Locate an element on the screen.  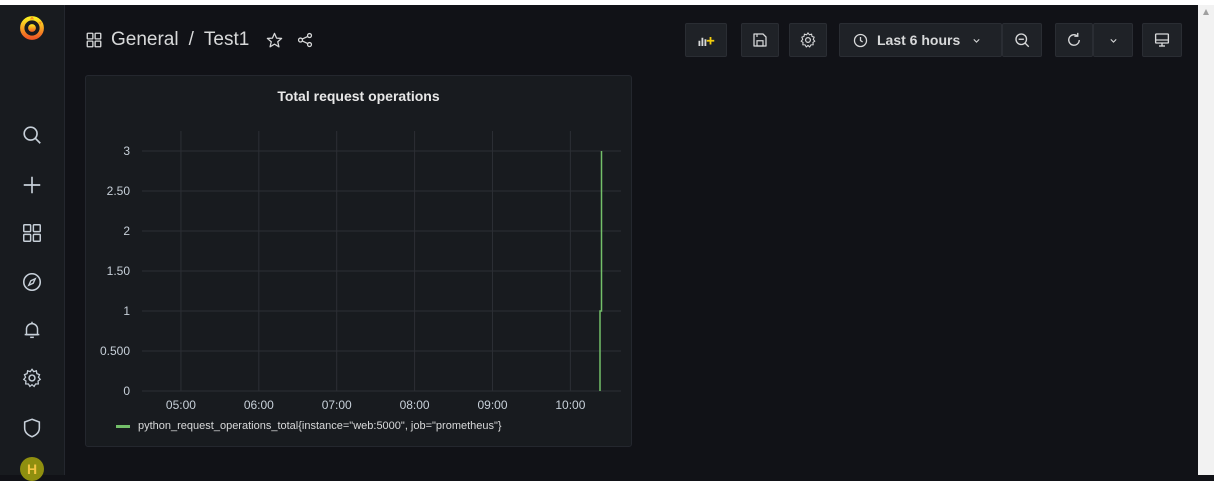
y-tick-label: 2.50 is located at coordinates (119, 191).